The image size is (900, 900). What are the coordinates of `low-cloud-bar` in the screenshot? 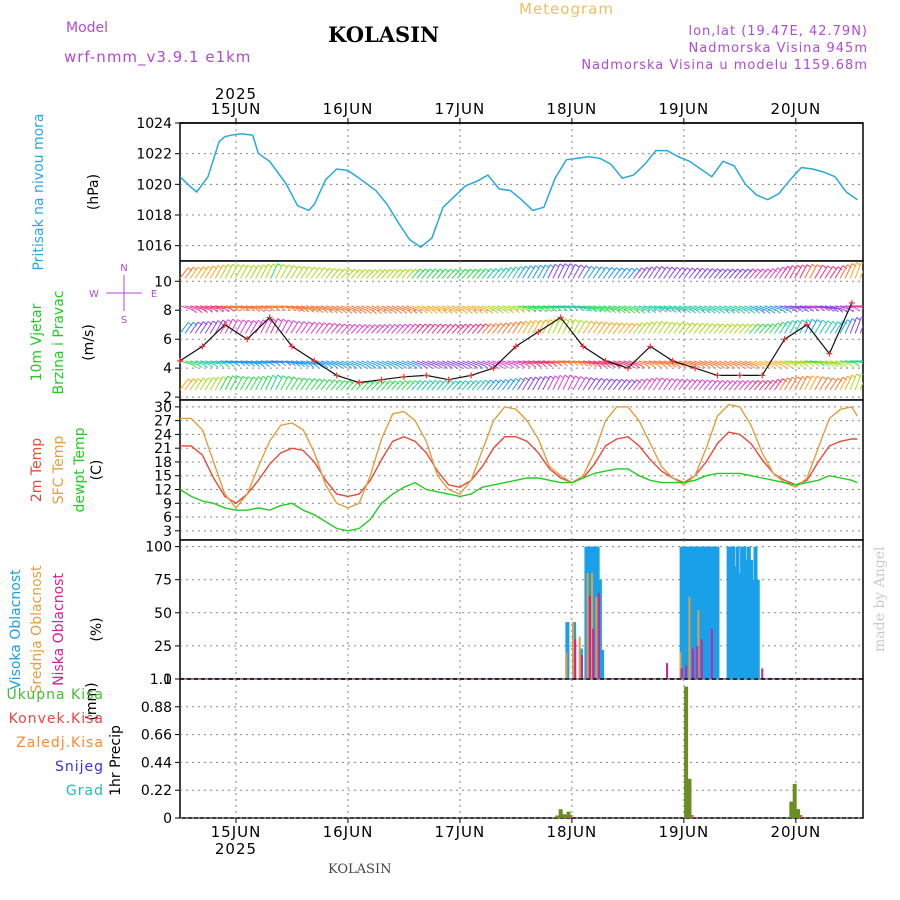 It's located at (598, 635).